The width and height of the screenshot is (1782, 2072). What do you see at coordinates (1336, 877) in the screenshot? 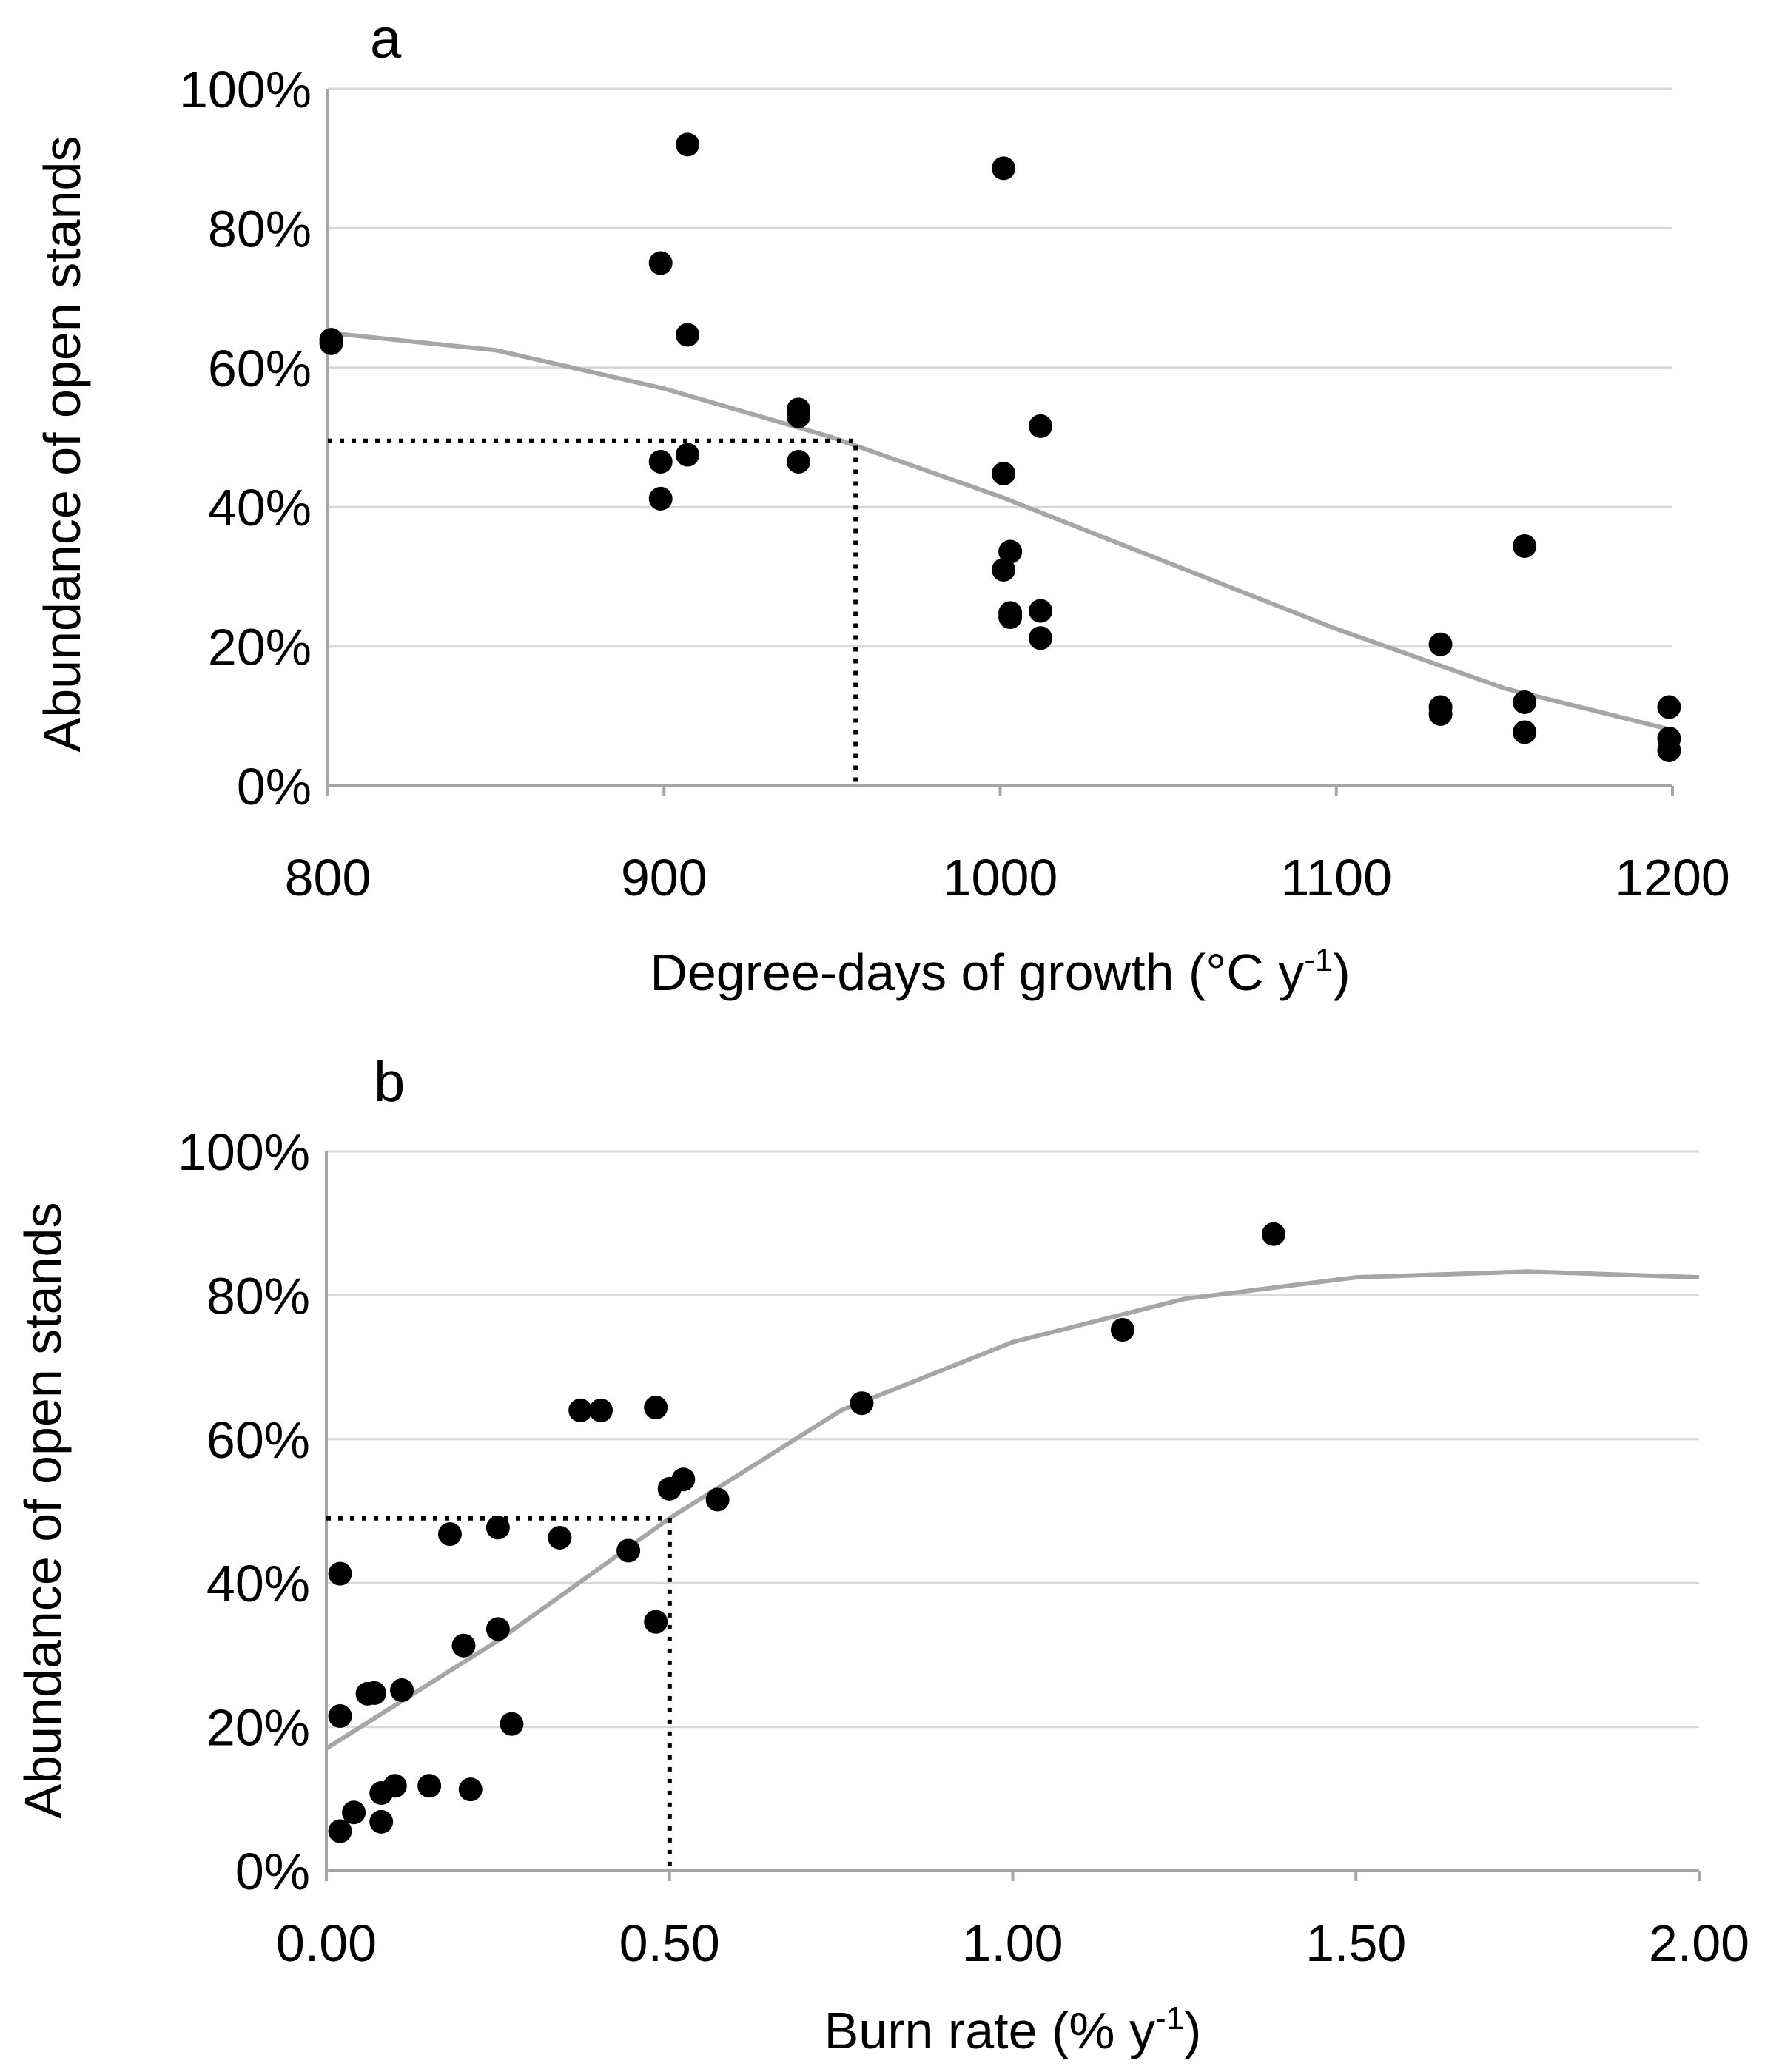
I see `x-tick-label: 1100` at bounding box center [1336, 877].